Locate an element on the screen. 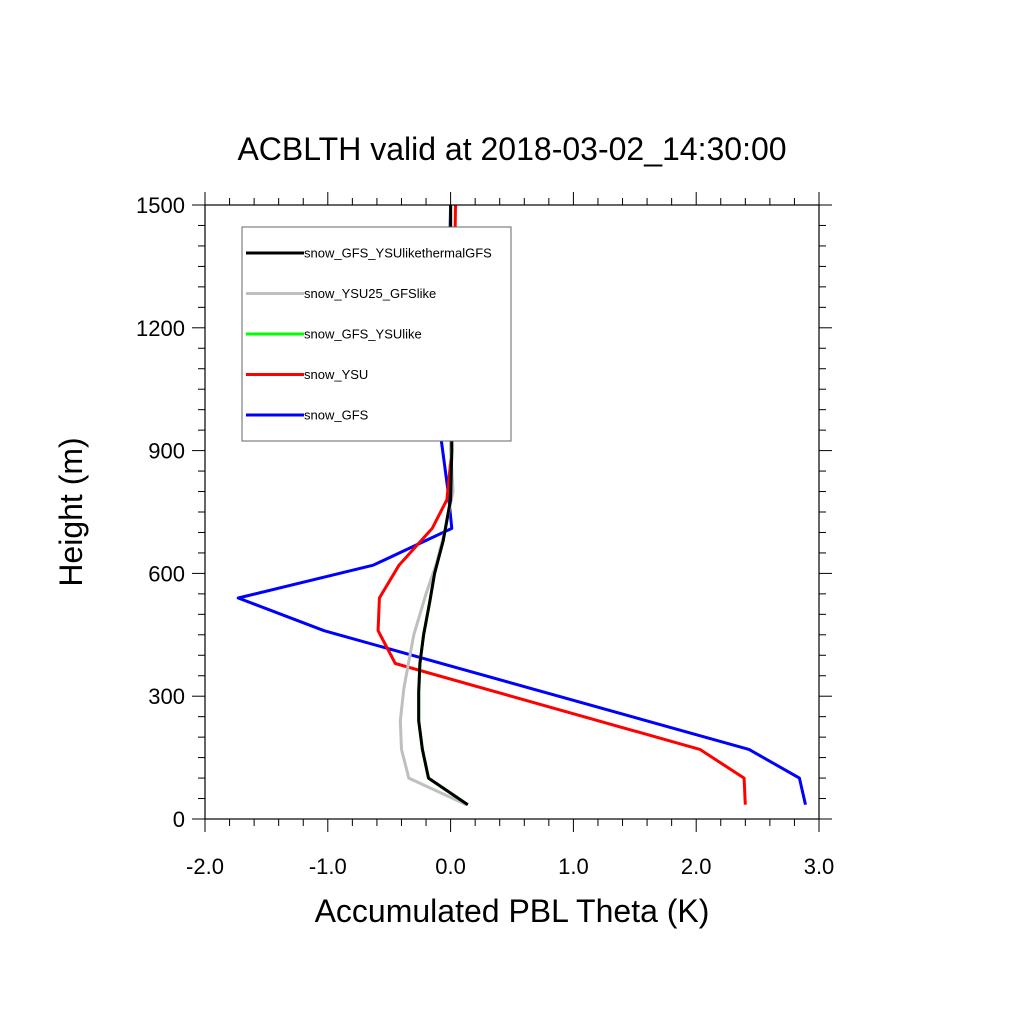  y-axis-label: Height (m) is located at coordinates (71, 511).